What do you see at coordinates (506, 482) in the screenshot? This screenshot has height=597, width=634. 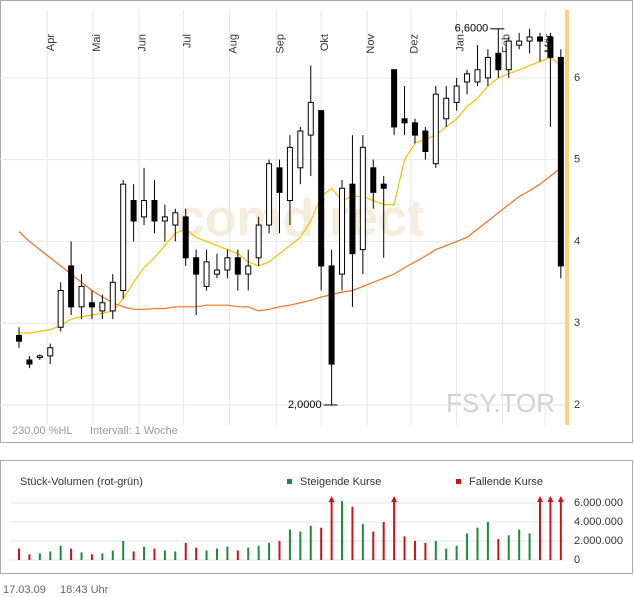 I see `legend-label: Fallende Kurse` at bounding box center [506, 482].